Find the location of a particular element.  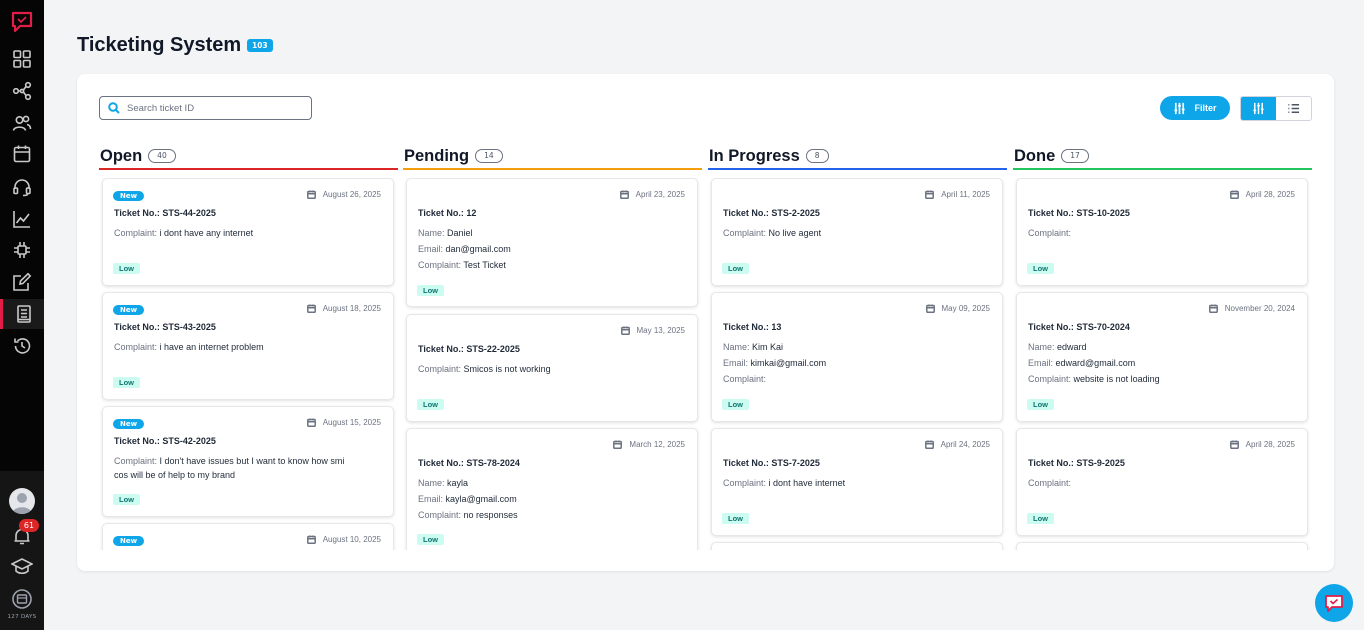

column-count-badge: 8 is located at coordinates (817, 156).